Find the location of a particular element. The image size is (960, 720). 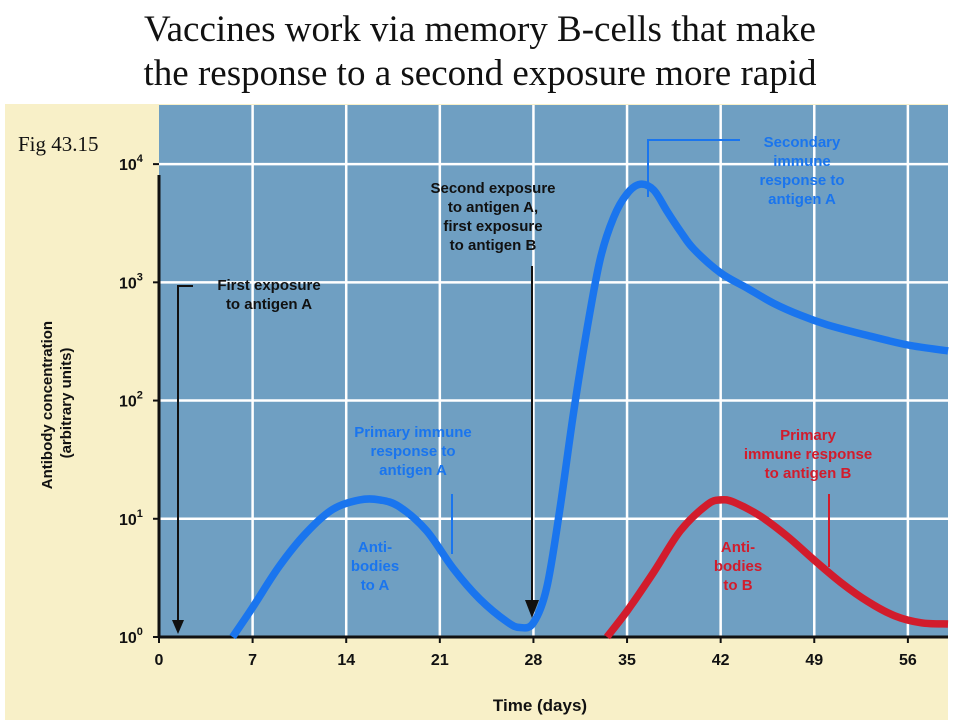

x-tick-label: 7 is located at coordinates (252, 660).